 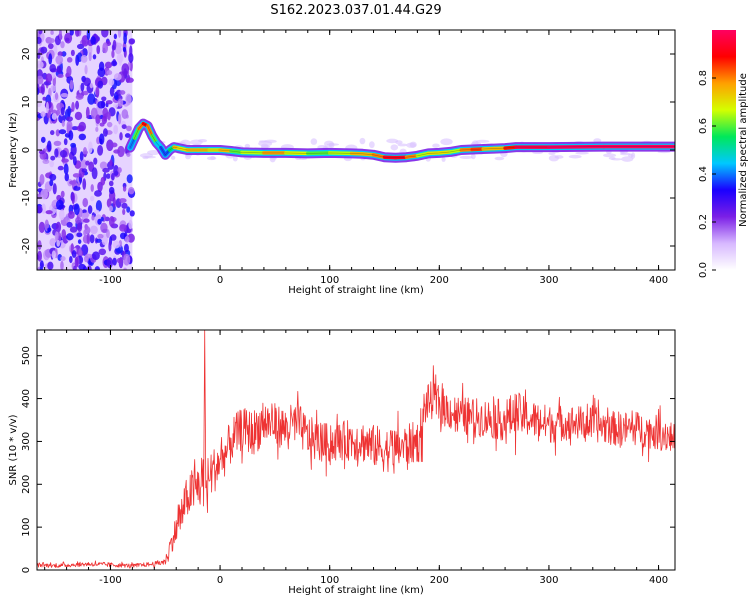 I want to click on spectrogram-x-axis-label: Height of straight line (km), so click(x=356, y=290).